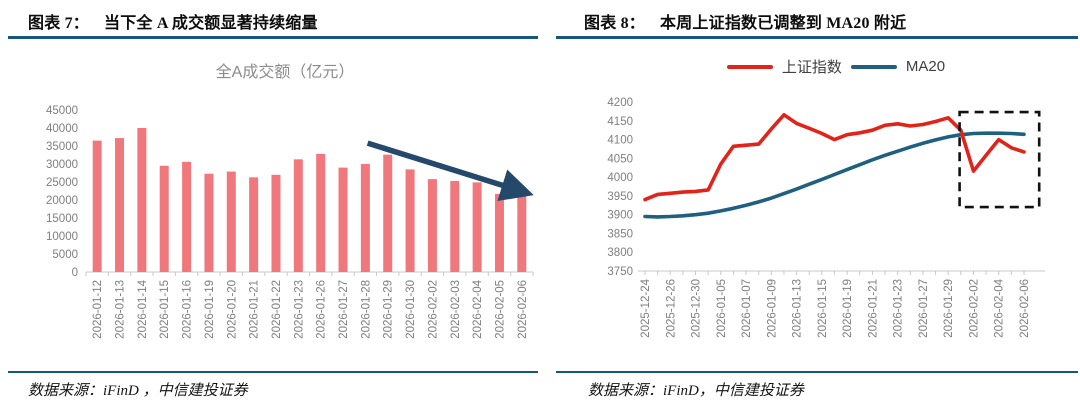  I want to click on svg-text: 3800, so click(620, 253).